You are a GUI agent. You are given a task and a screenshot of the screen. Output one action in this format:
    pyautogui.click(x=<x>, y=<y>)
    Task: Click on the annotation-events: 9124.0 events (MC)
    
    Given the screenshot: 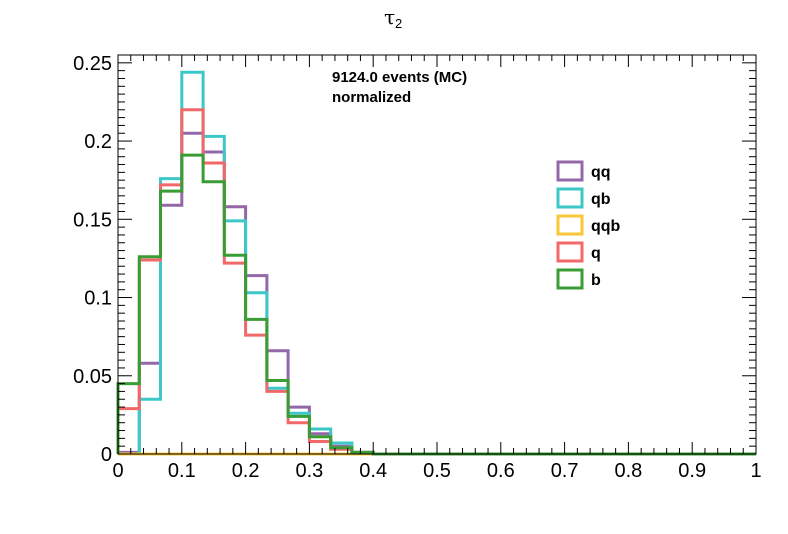 What is the action you would take?
    pyautogui.click(x=399, y=77)
    